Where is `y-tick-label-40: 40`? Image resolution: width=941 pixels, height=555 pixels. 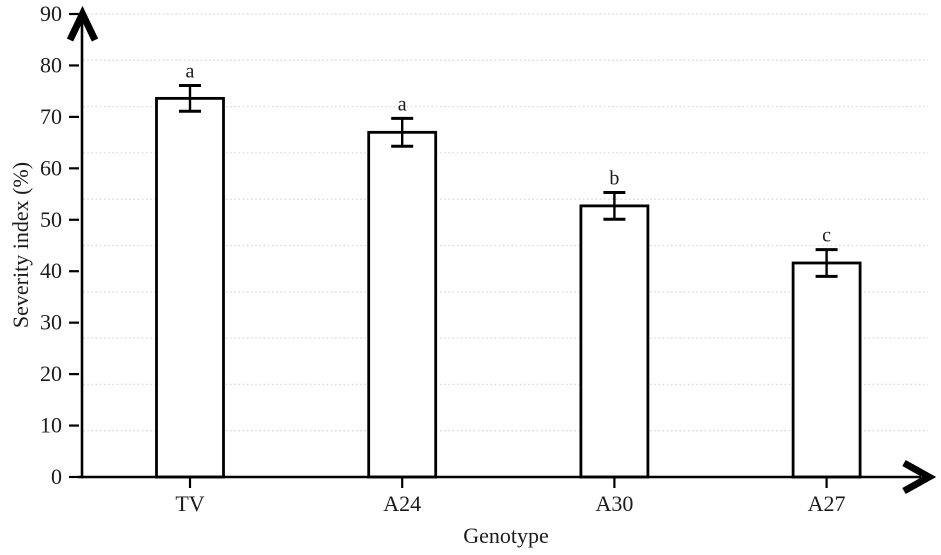 y-tick-label-40: 40 is located at coordinates (51, 270).